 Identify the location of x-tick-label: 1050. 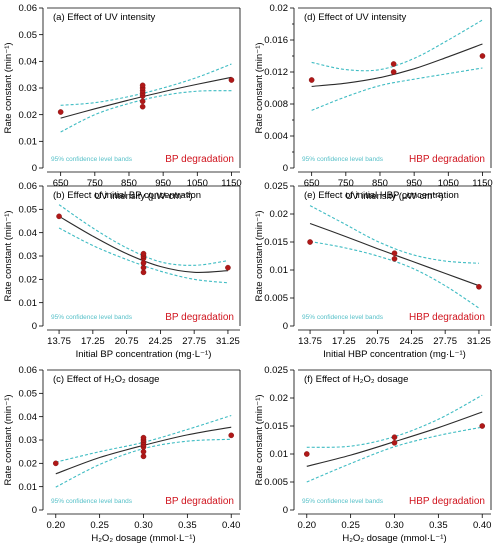
(448, 183).